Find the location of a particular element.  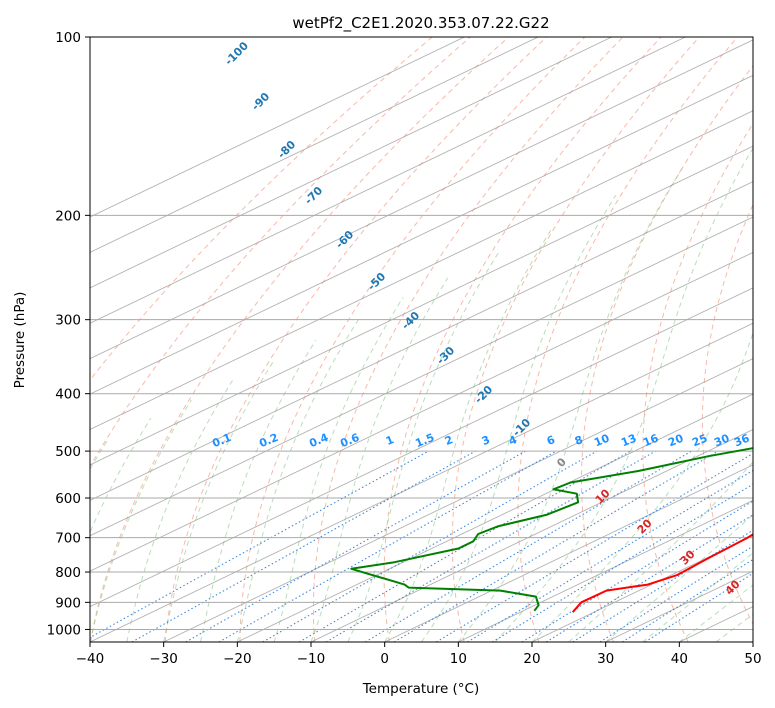

y-tick-label: 300 is located at coordinates (68, 321).